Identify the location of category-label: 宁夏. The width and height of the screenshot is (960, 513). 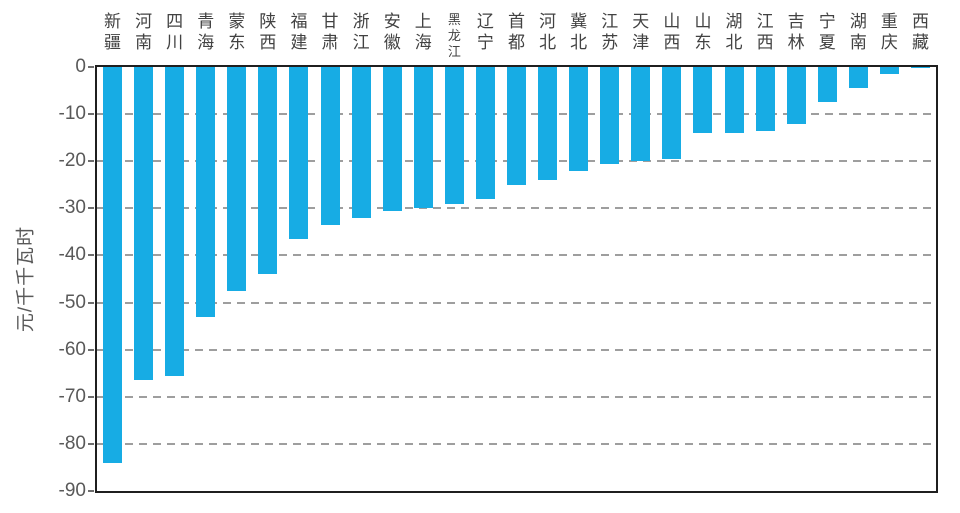
(827, 32).